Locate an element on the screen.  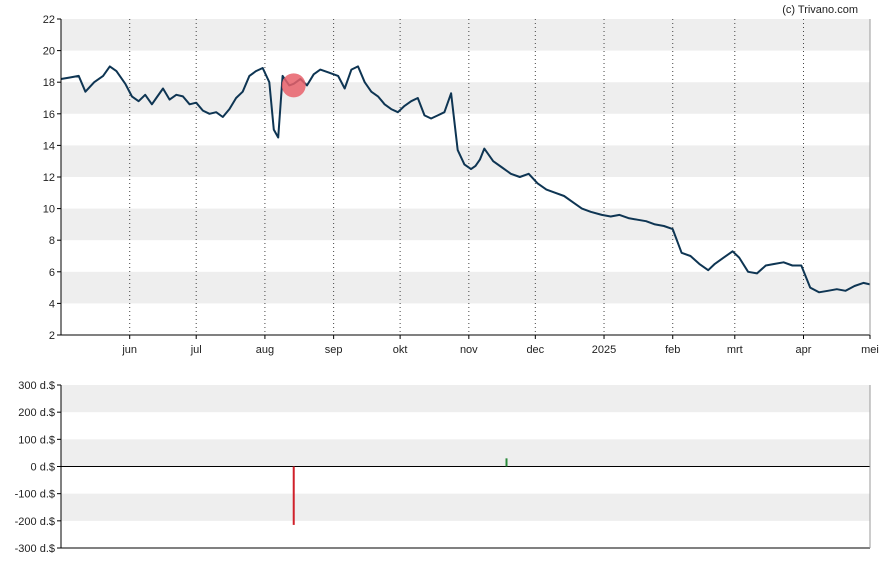
price-x-tick-label: feb is located at coordinates (672, 350).